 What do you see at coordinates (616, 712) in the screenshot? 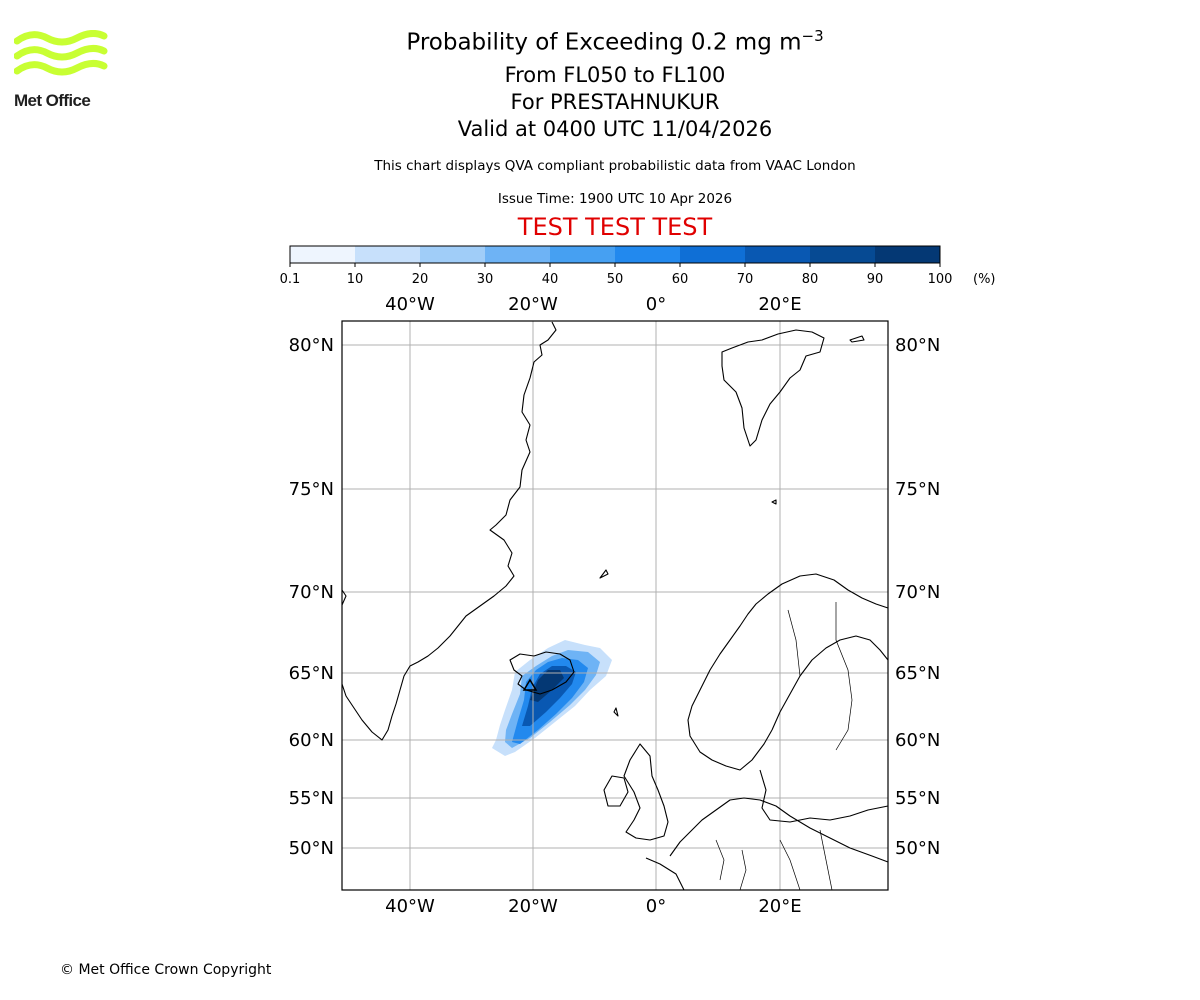
I see `faroes` at bounding box center [616, 712].